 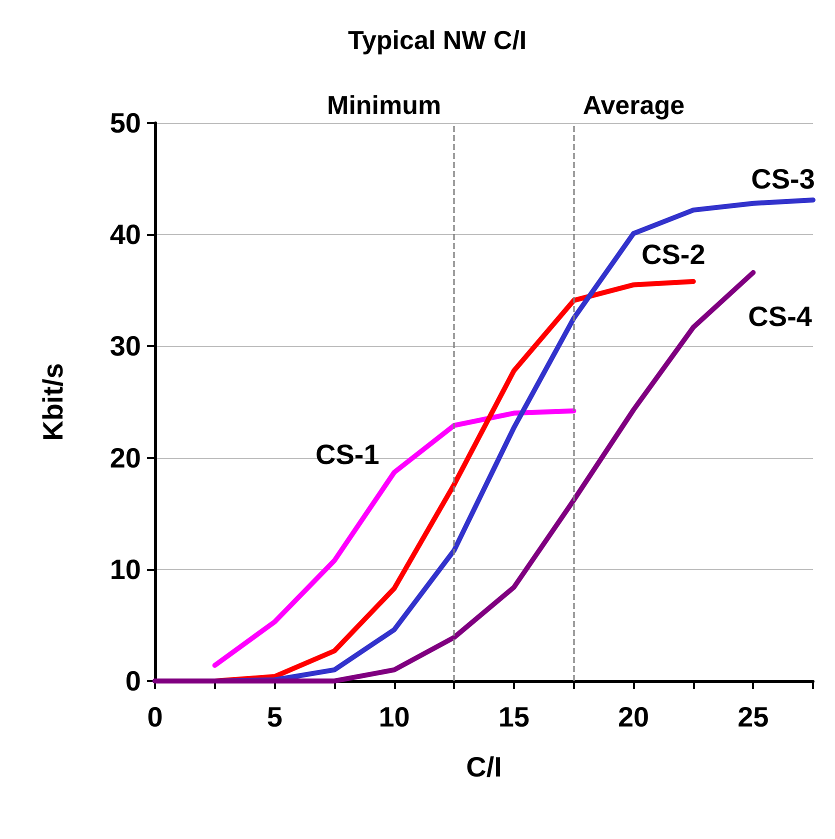 What do you see at coordinates (394, 717) in the screenshot?
I see `x-tick-label: 10` at bounding box center [394, 717].